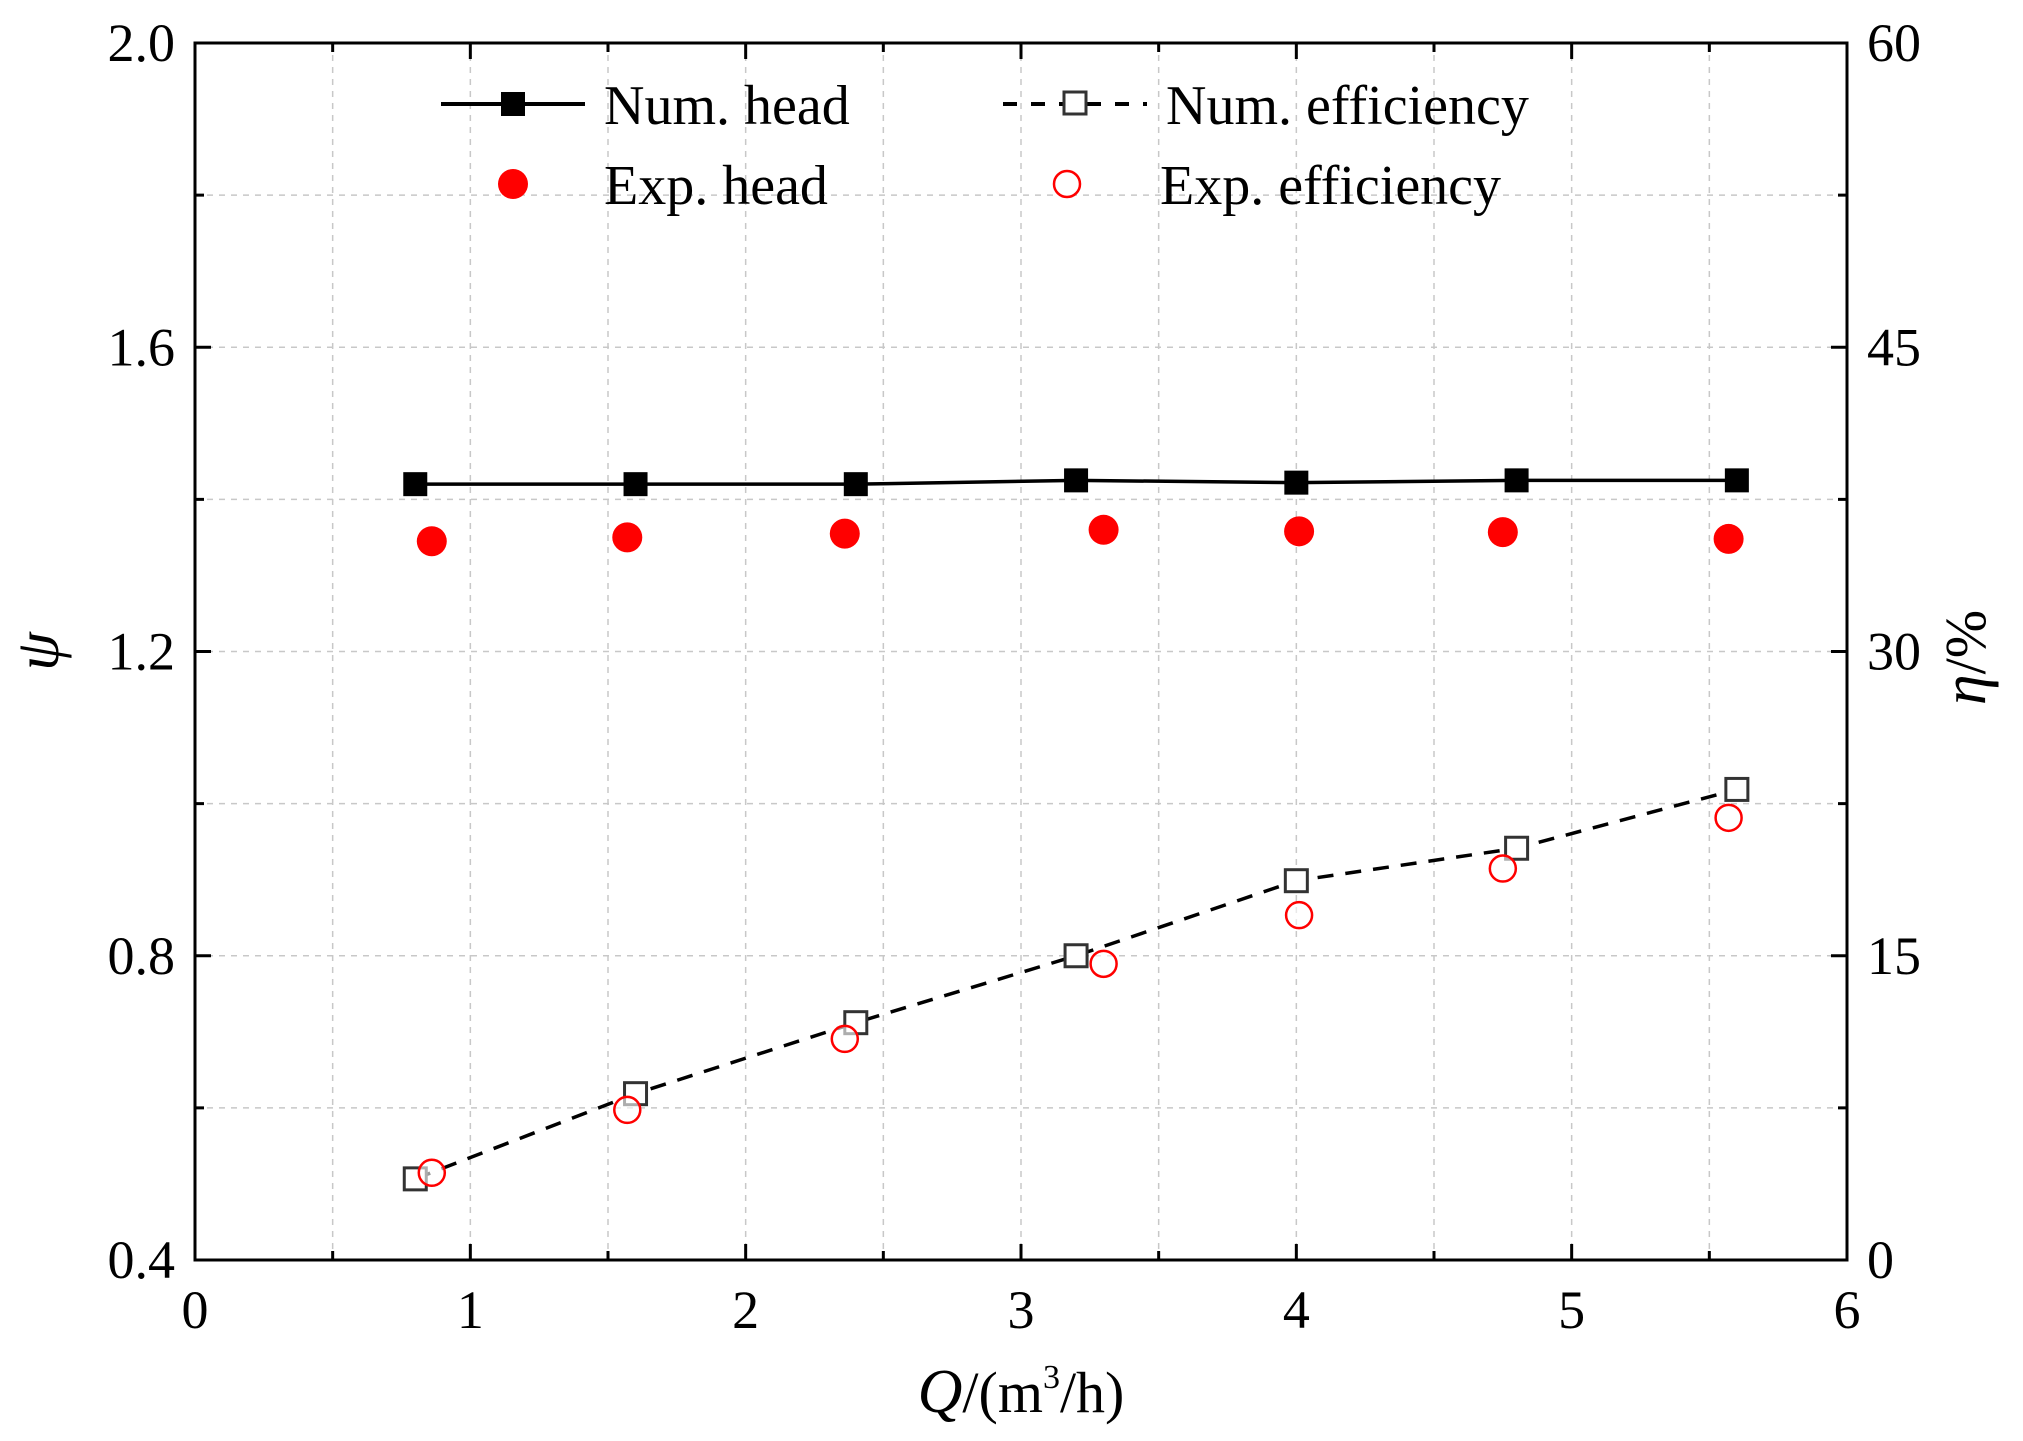  I want to click on y-right-tick-label: 0, so click(1880, 1260).